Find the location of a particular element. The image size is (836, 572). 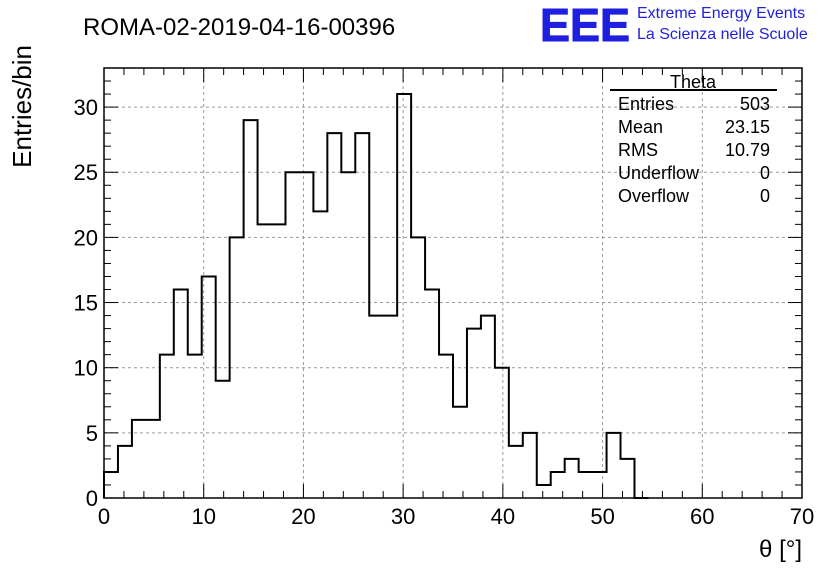

y-tick-label: 10 is located at coordinates (86, 368).